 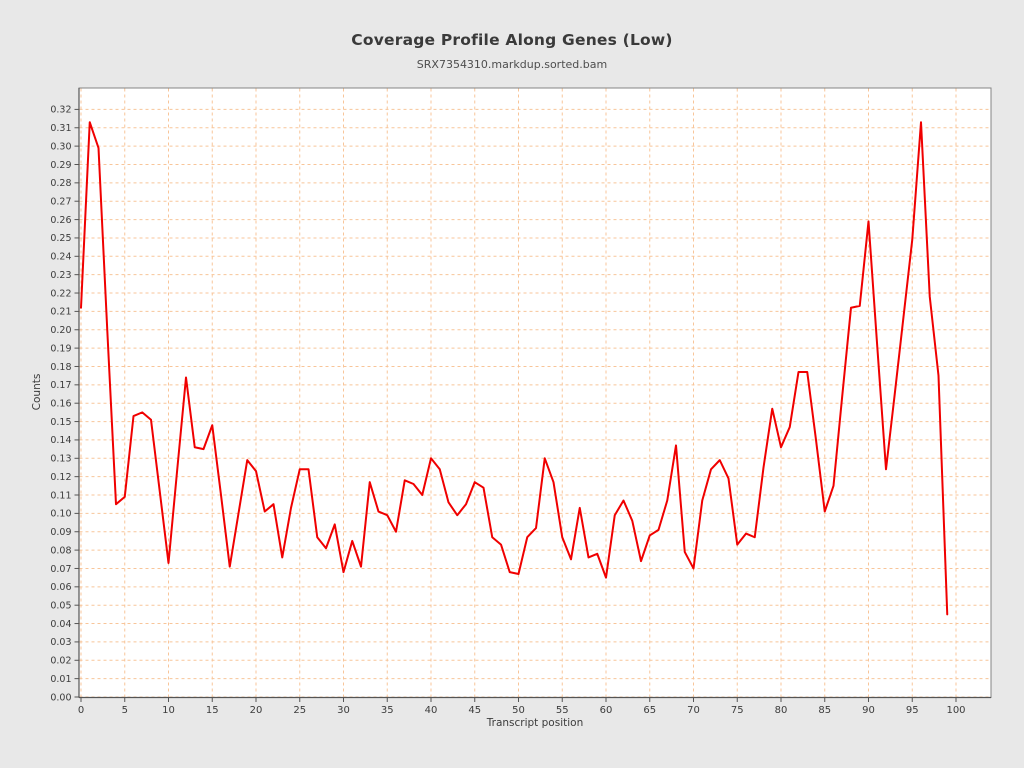 I want to click on chart-subtitle: SRX7354310.markdup.sorted.bam, so click(x=512, y=64).